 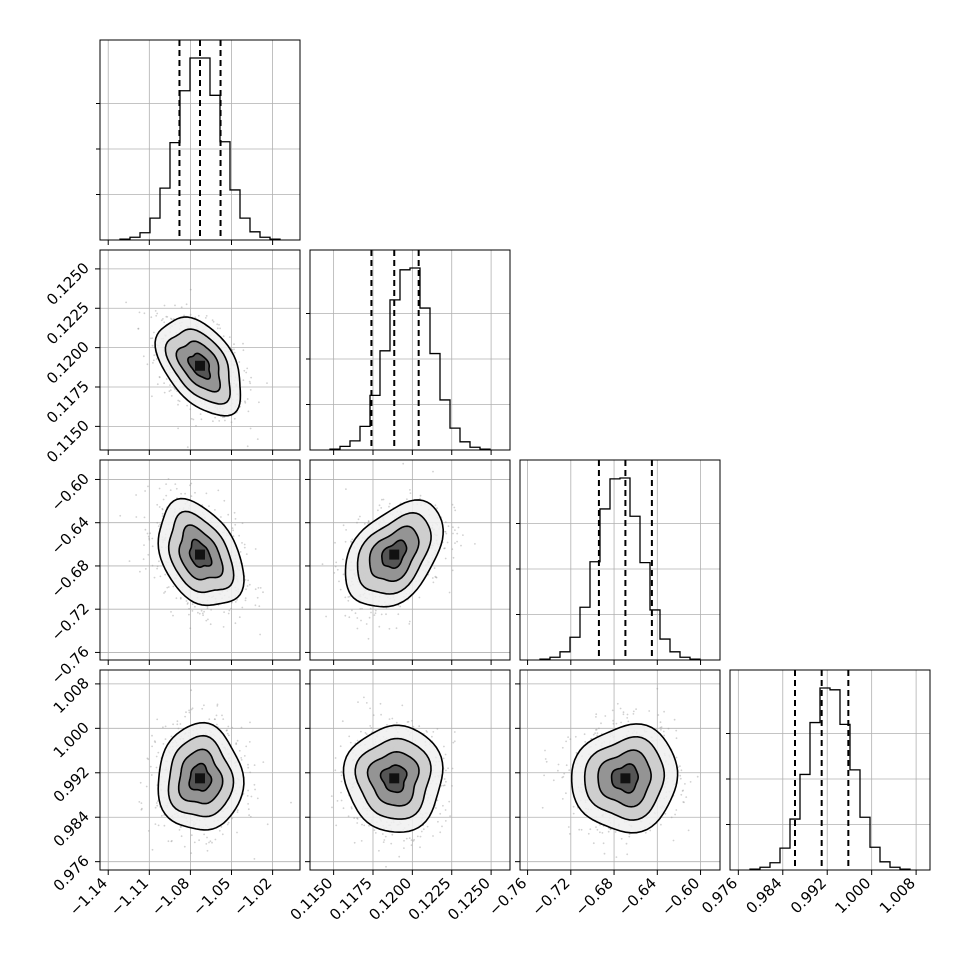 What do you see at coordinates (430, 899) in the screenshot?
I see `x-tick-label: 0.1225` at bounding box center [430, 899].